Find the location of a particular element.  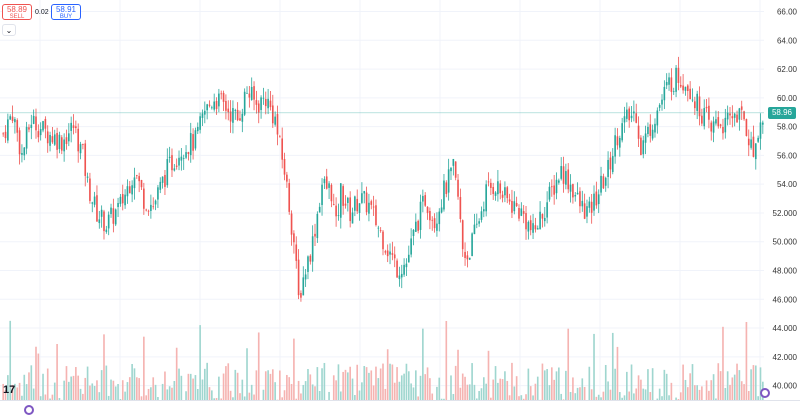

buy-button: 58.91 BUY is located at coordinates (66, 12).